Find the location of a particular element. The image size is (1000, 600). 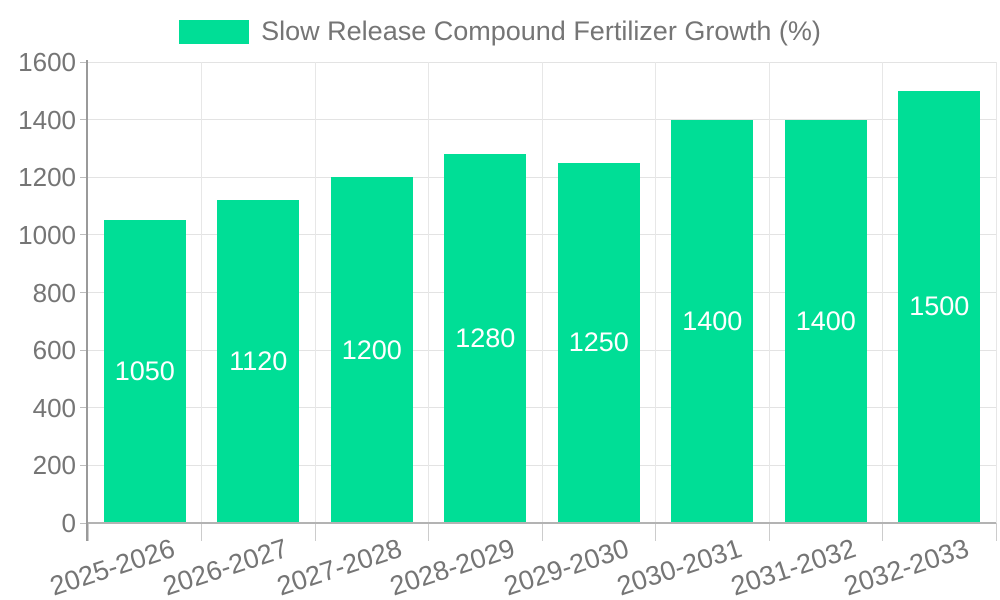

bar-value-label: 1050 is located at coordinates (144, 371).